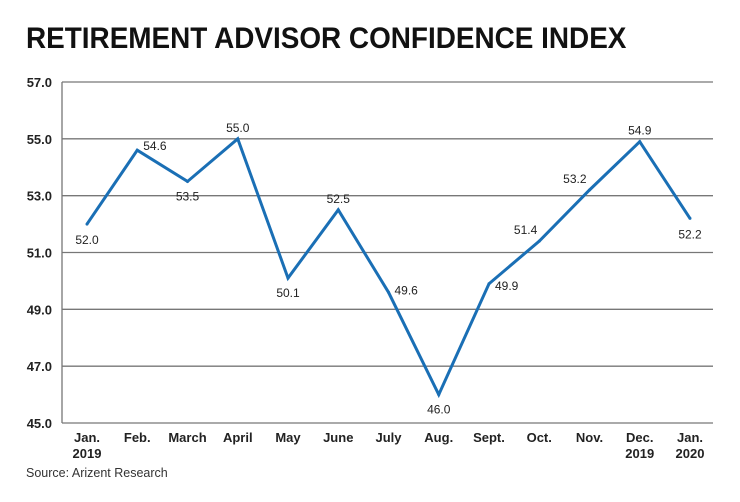 This screenshot has height=502, width=740. Describe the element at coordinates (640, 131) in the screenshot. I see `data-label: 54.9` at that location.